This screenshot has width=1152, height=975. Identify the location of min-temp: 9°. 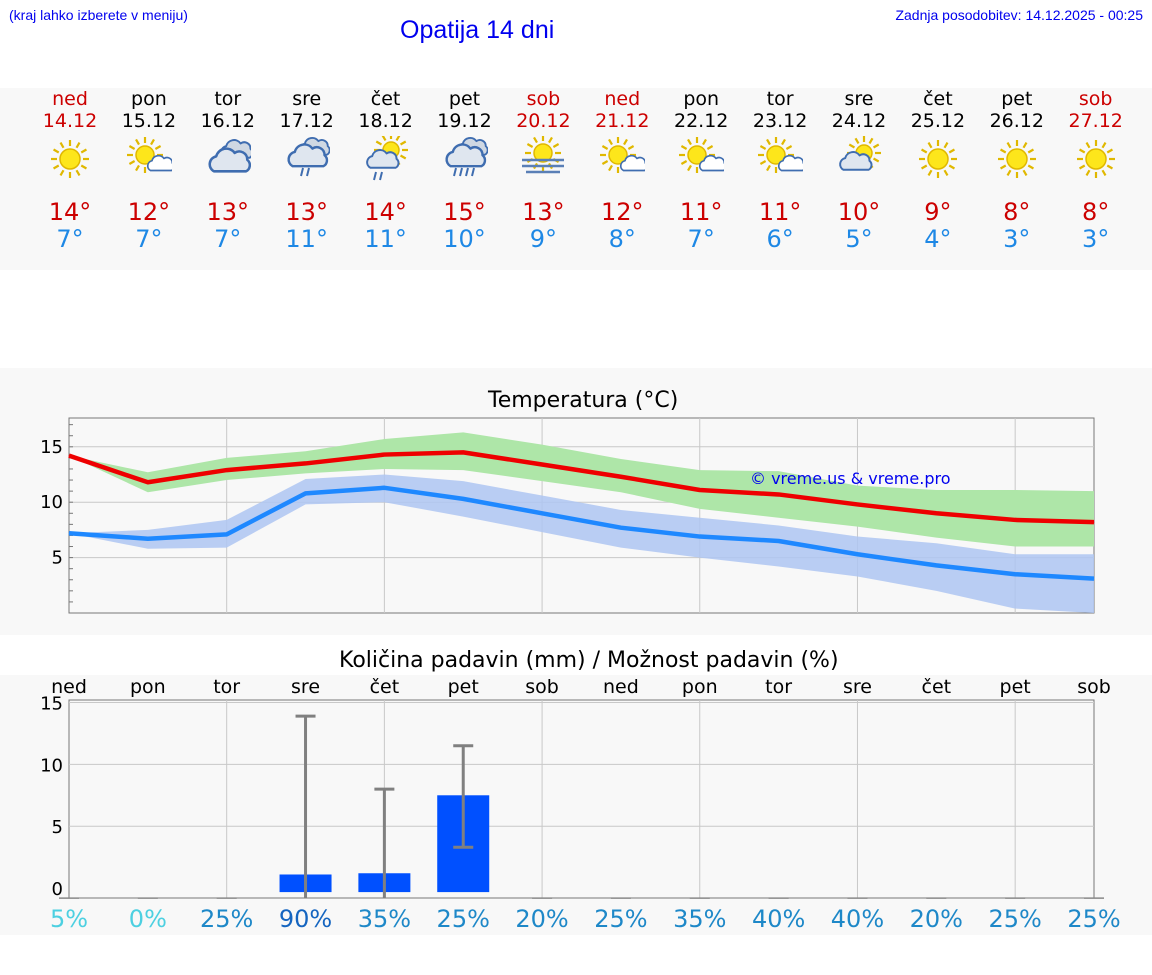
(543, 239).